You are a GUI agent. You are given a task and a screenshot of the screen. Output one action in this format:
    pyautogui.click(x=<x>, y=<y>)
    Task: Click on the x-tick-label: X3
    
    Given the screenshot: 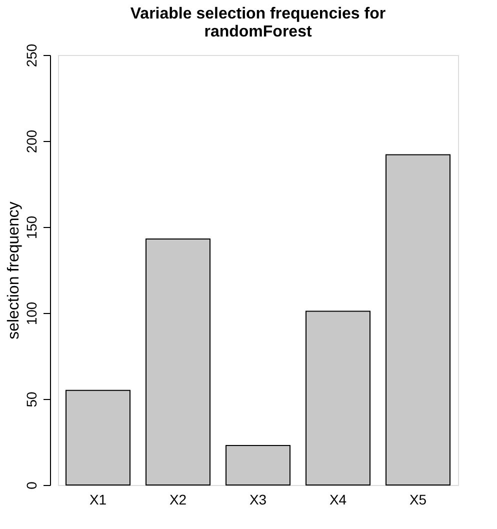 What is the action you would take?
    pyautogui.click(x=258, y=500)
    